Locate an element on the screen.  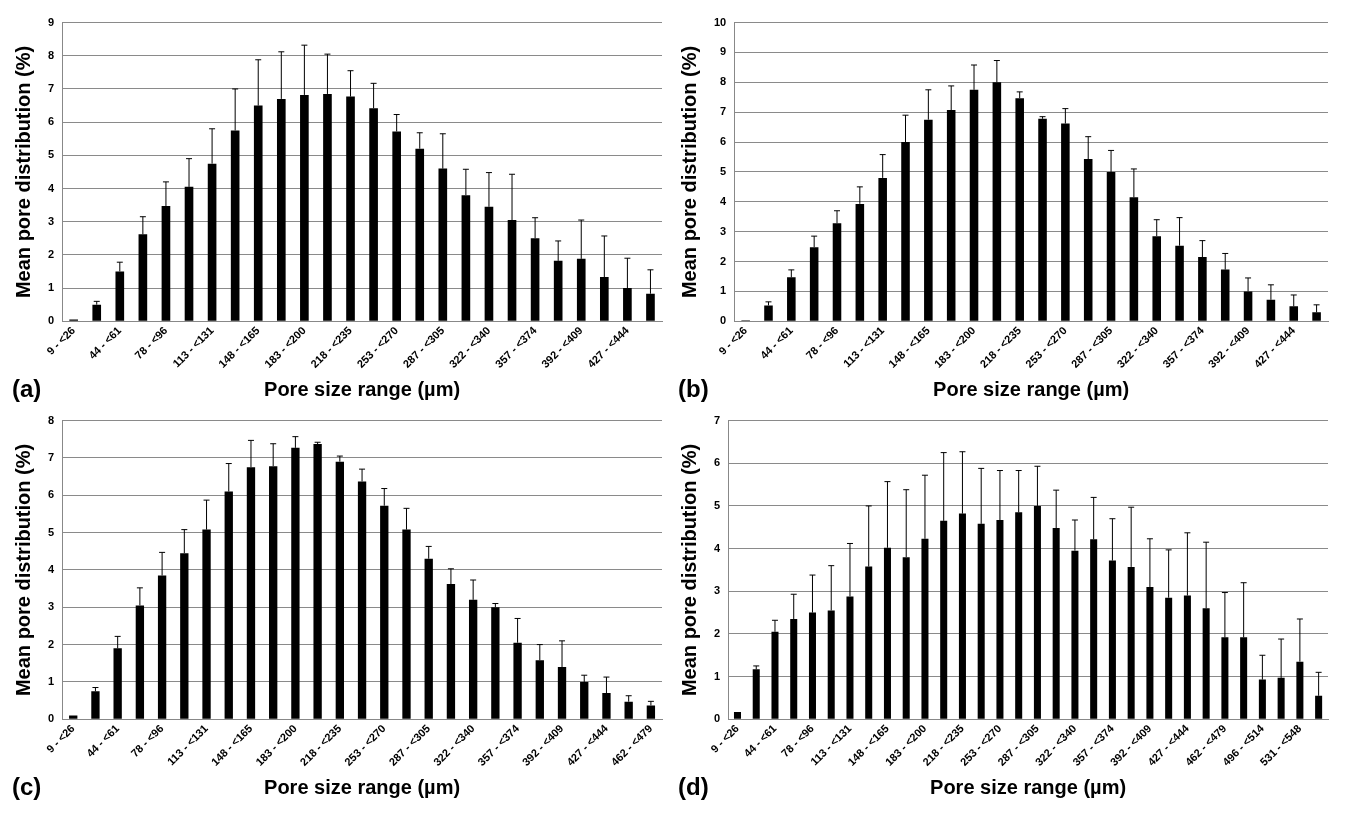
text: (a) is located at coordinates (27, 388).